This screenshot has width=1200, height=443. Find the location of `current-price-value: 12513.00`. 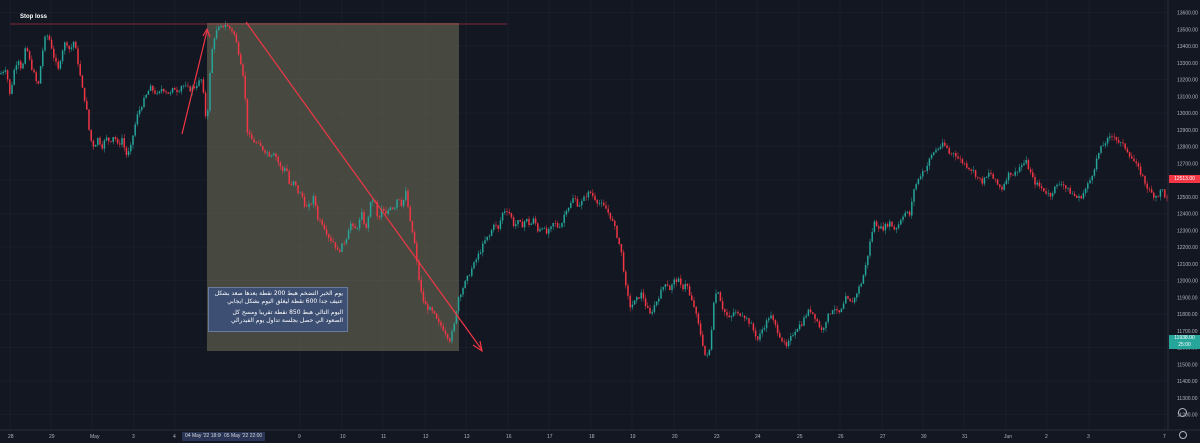

current-price-value: 12513.00 is located at coordinates (1184, 179).